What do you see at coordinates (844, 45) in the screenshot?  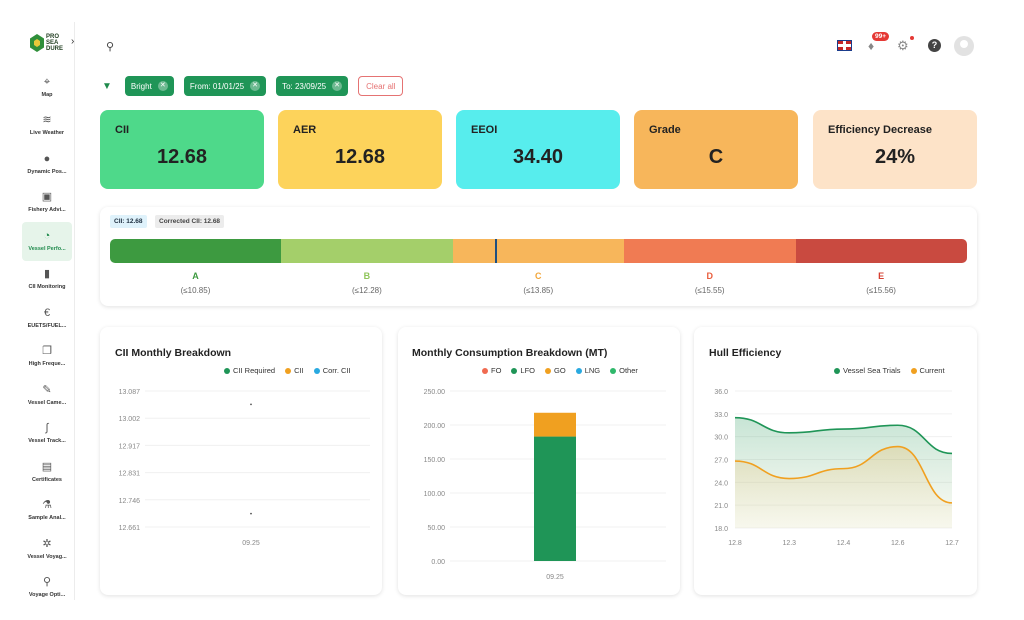 I see `uk-flag-icon` at bounding box center [844, 45].